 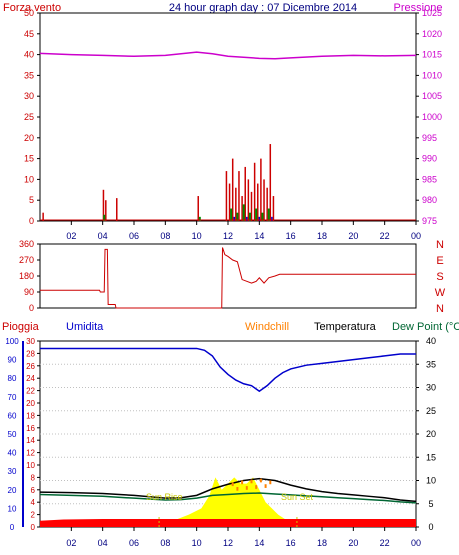 What do you see at coordinates (31, 221) in the screenshot?
I see `wind-axis-tick-label: 0` at bounding box center [31, 221].